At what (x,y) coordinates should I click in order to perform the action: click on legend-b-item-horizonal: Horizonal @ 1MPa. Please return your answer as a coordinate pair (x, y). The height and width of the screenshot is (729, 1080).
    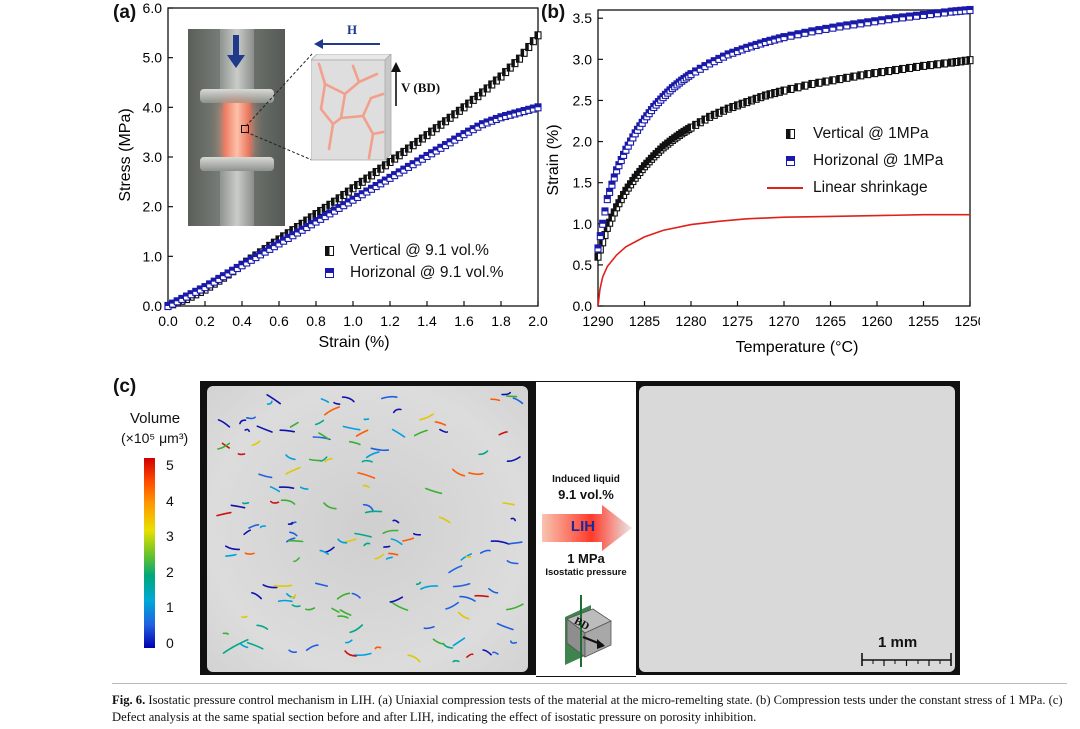
    Looking at the image, I should click on (864, 161).